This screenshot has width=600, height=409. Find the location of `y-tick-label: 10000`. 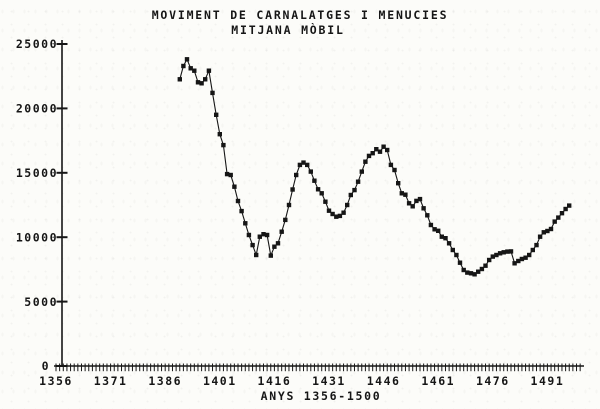

y-tick-label: 10000 is located at coordinates (37, 237).